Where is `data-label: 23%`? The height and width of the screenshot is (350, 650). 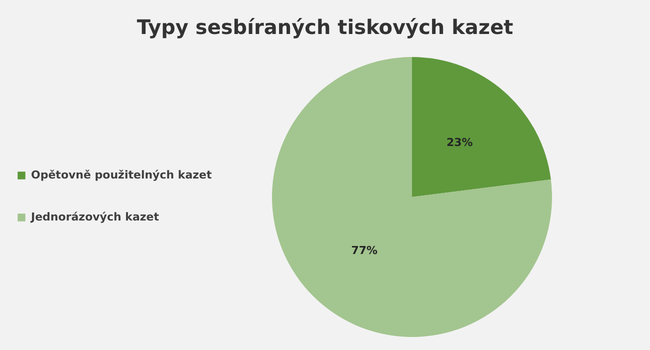
data-label: 23% is located at coordinates (459, 142).